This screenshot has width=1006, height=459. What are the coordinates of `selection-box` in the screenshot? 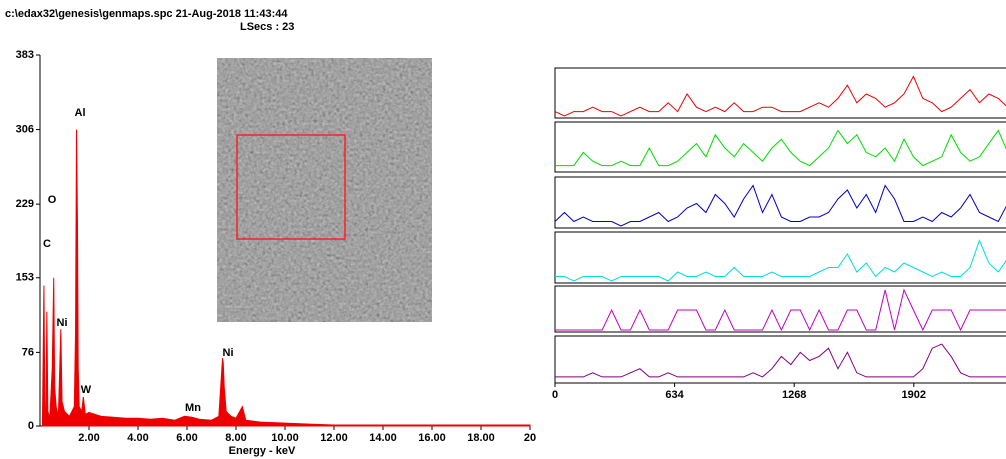 It's located at (291, 187).